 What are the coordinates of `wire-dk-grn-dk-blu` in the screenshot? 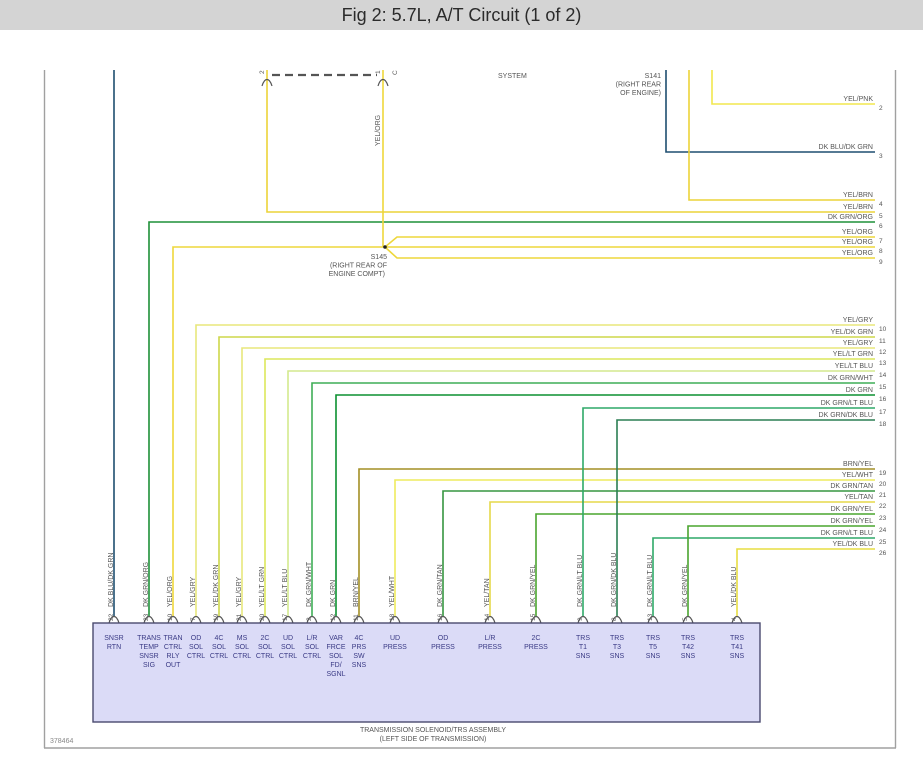 It's located at (745, 517).